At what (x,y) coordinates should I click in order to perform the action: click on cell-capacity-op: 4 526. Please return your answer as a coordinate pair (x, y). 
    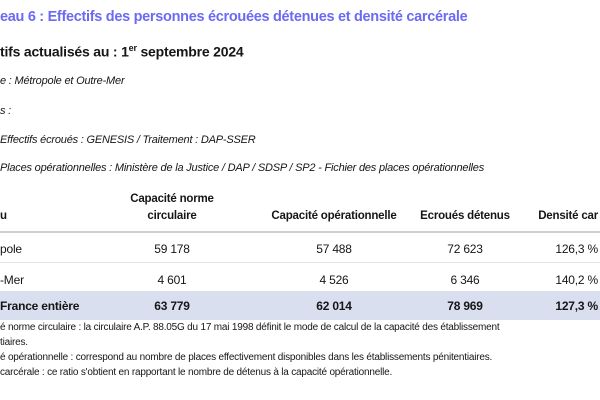
    Looking at the image, I should click on (334, 280).